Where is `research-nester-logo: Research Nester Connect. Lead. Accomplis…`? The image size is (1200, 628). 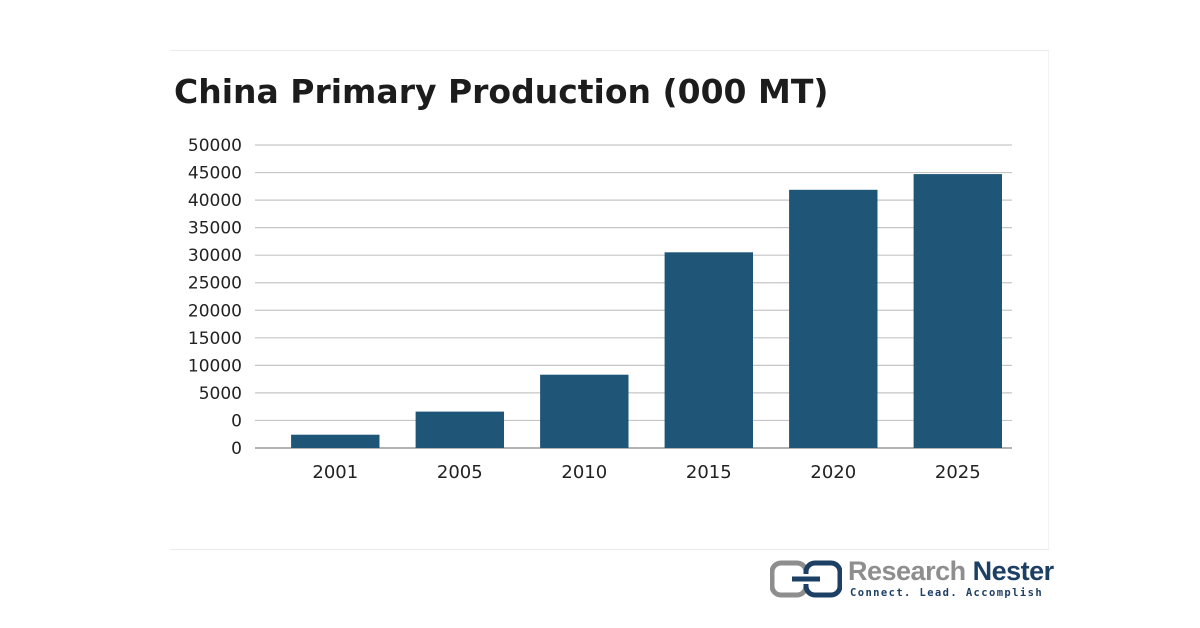 research-nester-logo: Research Nester Connect. Lead. Accomplis… is located at coordinates (912, 579).